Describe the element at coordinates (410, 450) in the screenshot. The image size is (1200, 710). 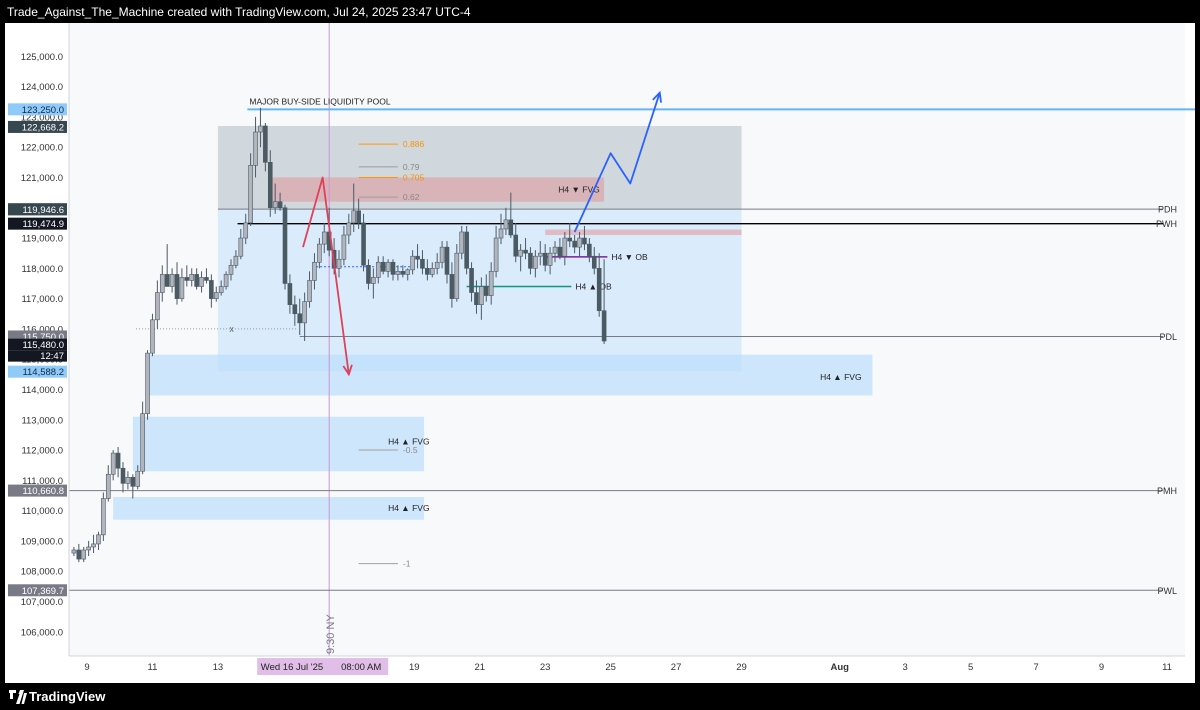
I see `fib-level-label: -0.5` at that location.